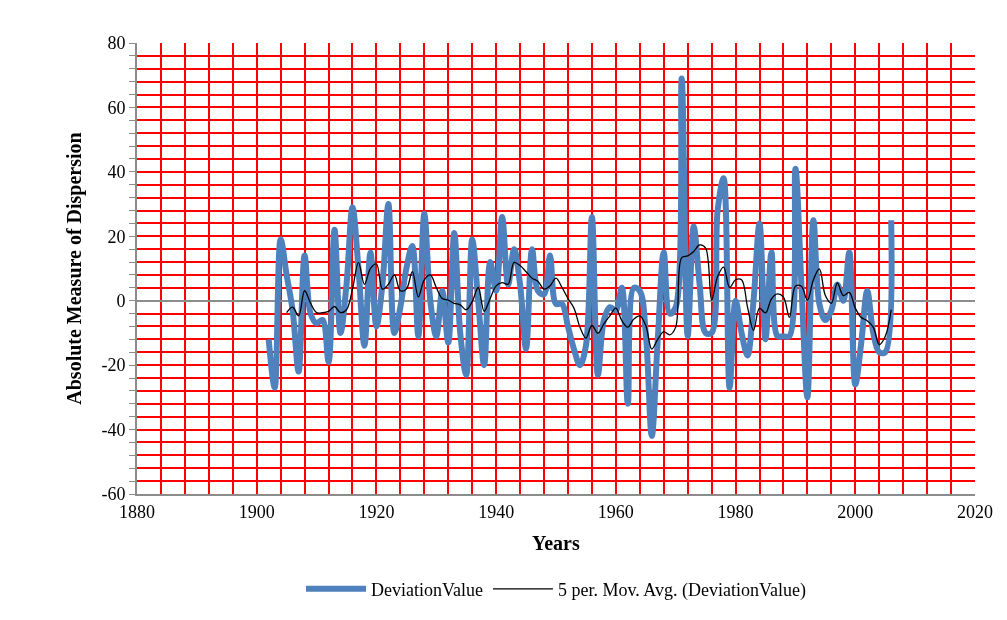 Image resolution: width=1007 pixels, height=620 pixels. What do you see at coordinates (113, 365) in the screenshot?
I see `y-tick-label: -20` at bounding box center [113, 365].